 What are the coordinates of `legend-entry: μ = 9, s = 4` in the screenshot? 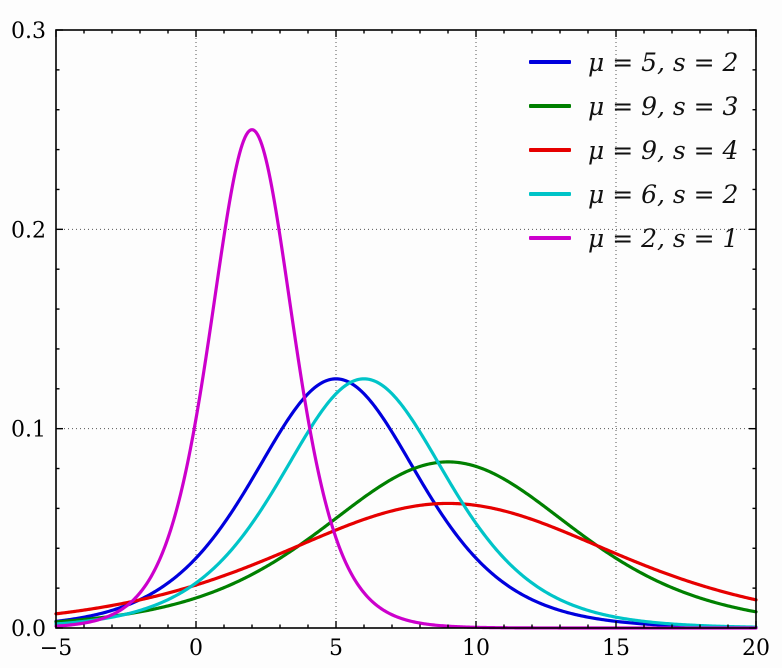 It's located at (643, 150).